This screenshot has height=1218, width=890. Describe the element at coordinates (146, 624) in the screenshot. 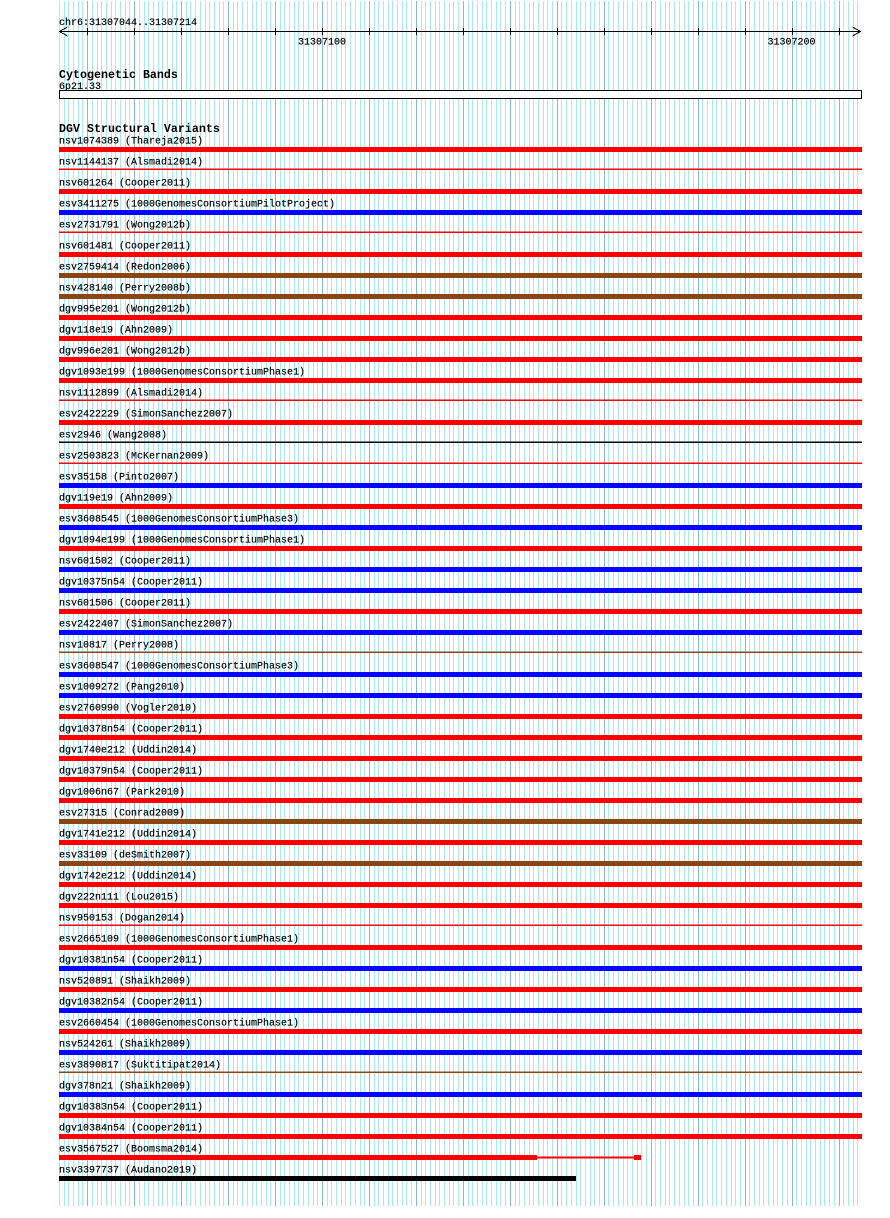

I see `svg-text: esv2422407 (SimonSanchez2007)` at that location.